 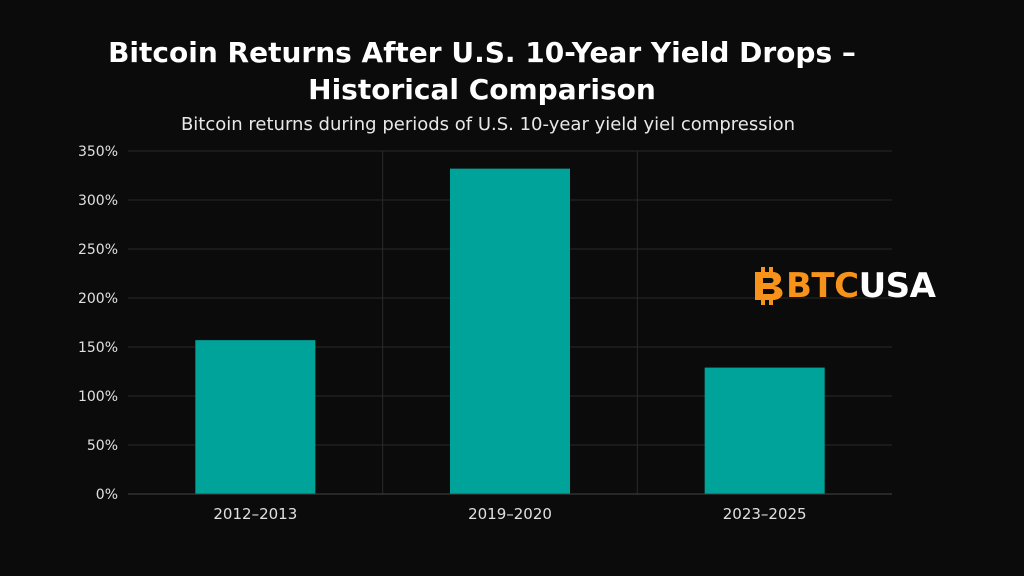 I want to click on x-tick-label: 2019–2020, so click(x=510, y=514).